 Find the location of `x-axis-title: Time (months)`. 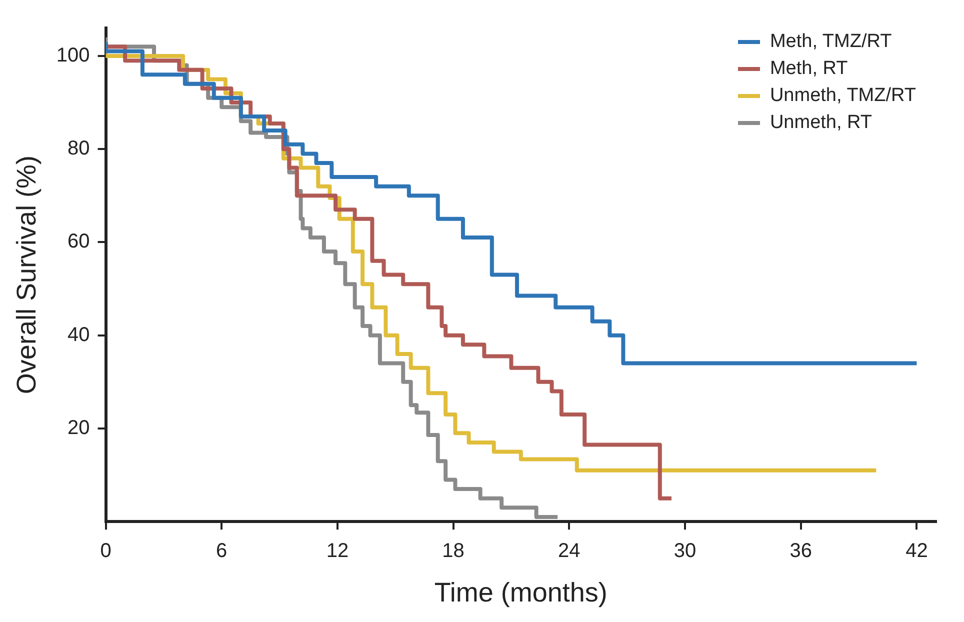

x-axis-title: Time (months) is located at coordinates (521, 592).